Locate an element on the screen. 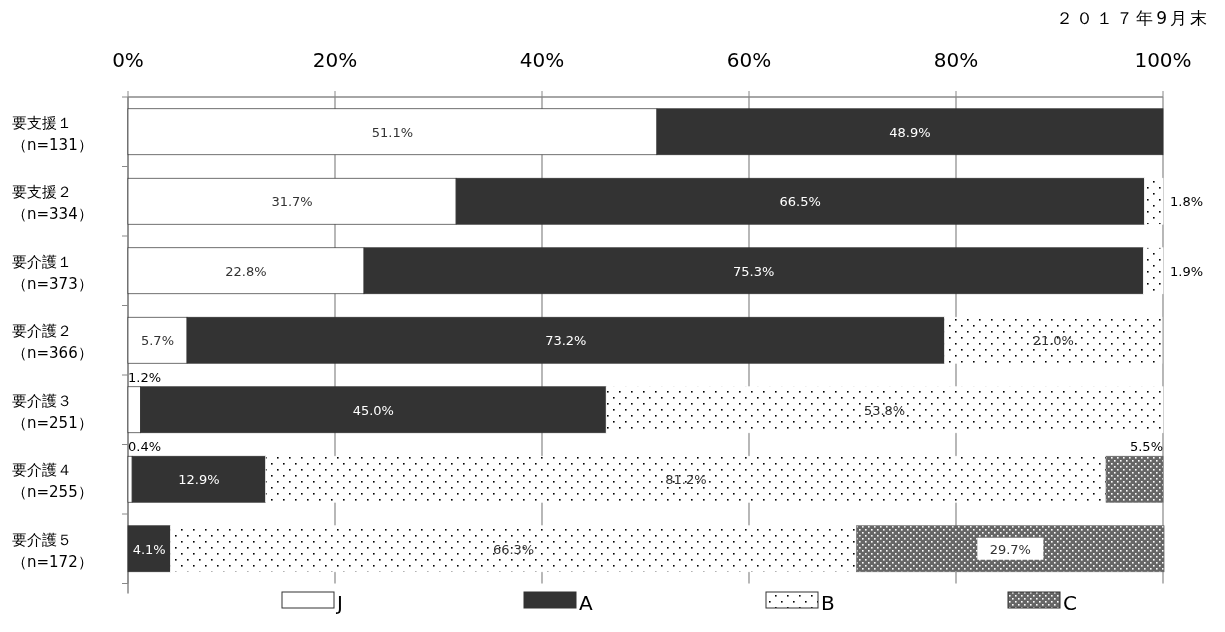 This screenshot has width=1225, height=632. data-label: 81.2% is located at coordinates (686, 480).